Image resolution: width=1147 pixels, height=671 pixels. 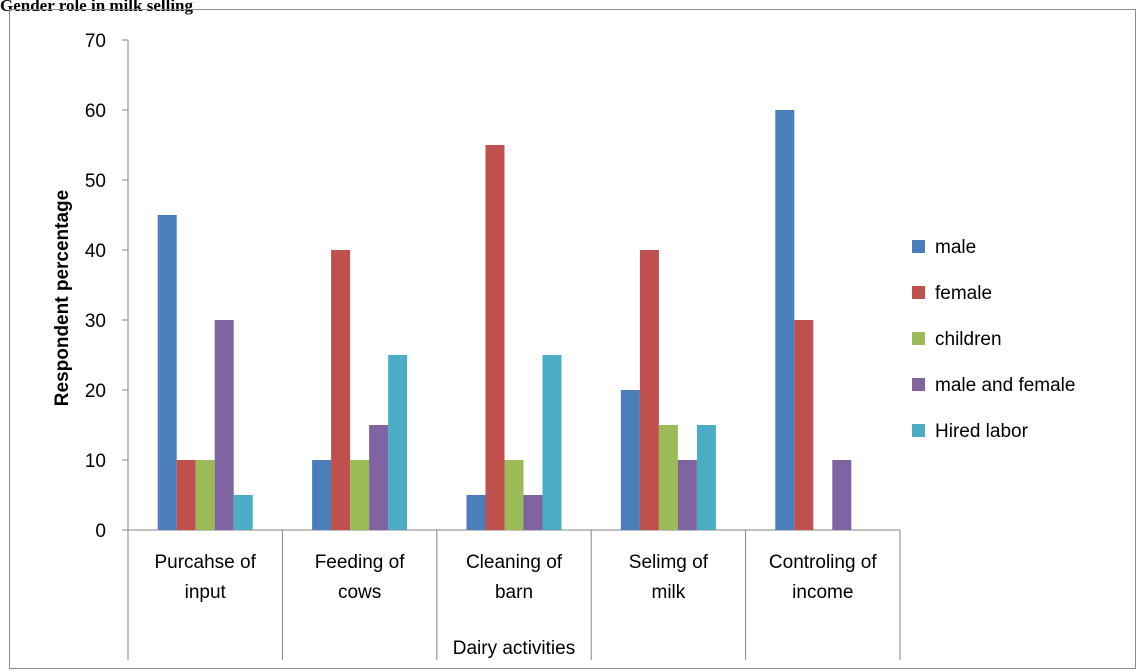 What do you see at coordinates (955, 247) in the screenshot?
I see `legend-label: male` at bounding box center [955, 247].